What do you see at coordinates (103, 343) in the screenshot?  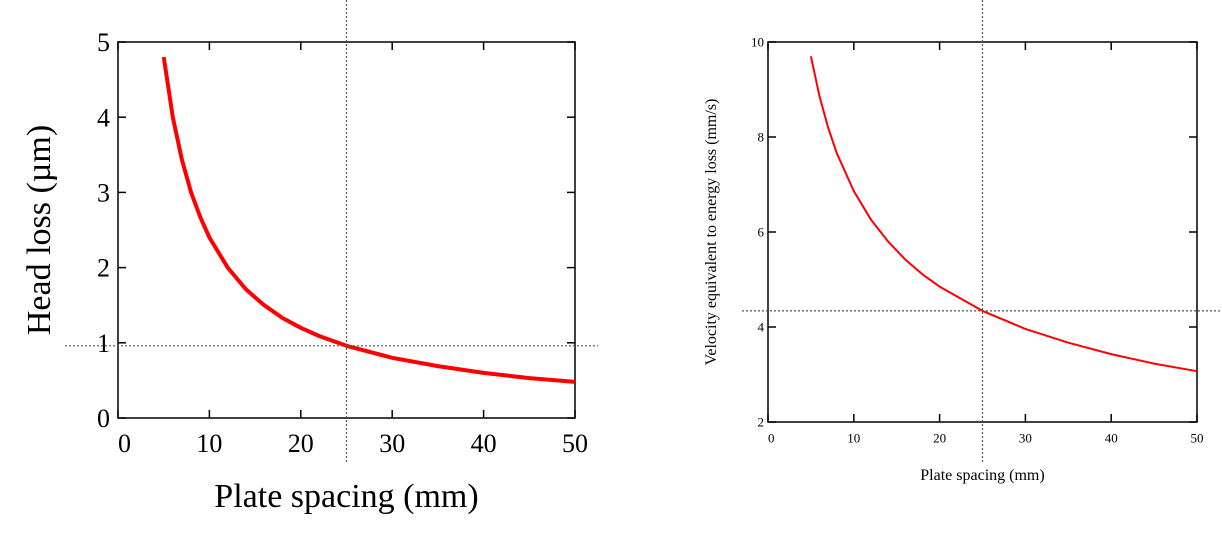 I see `y-tick-label: 1` at bounding box center [103, 343].